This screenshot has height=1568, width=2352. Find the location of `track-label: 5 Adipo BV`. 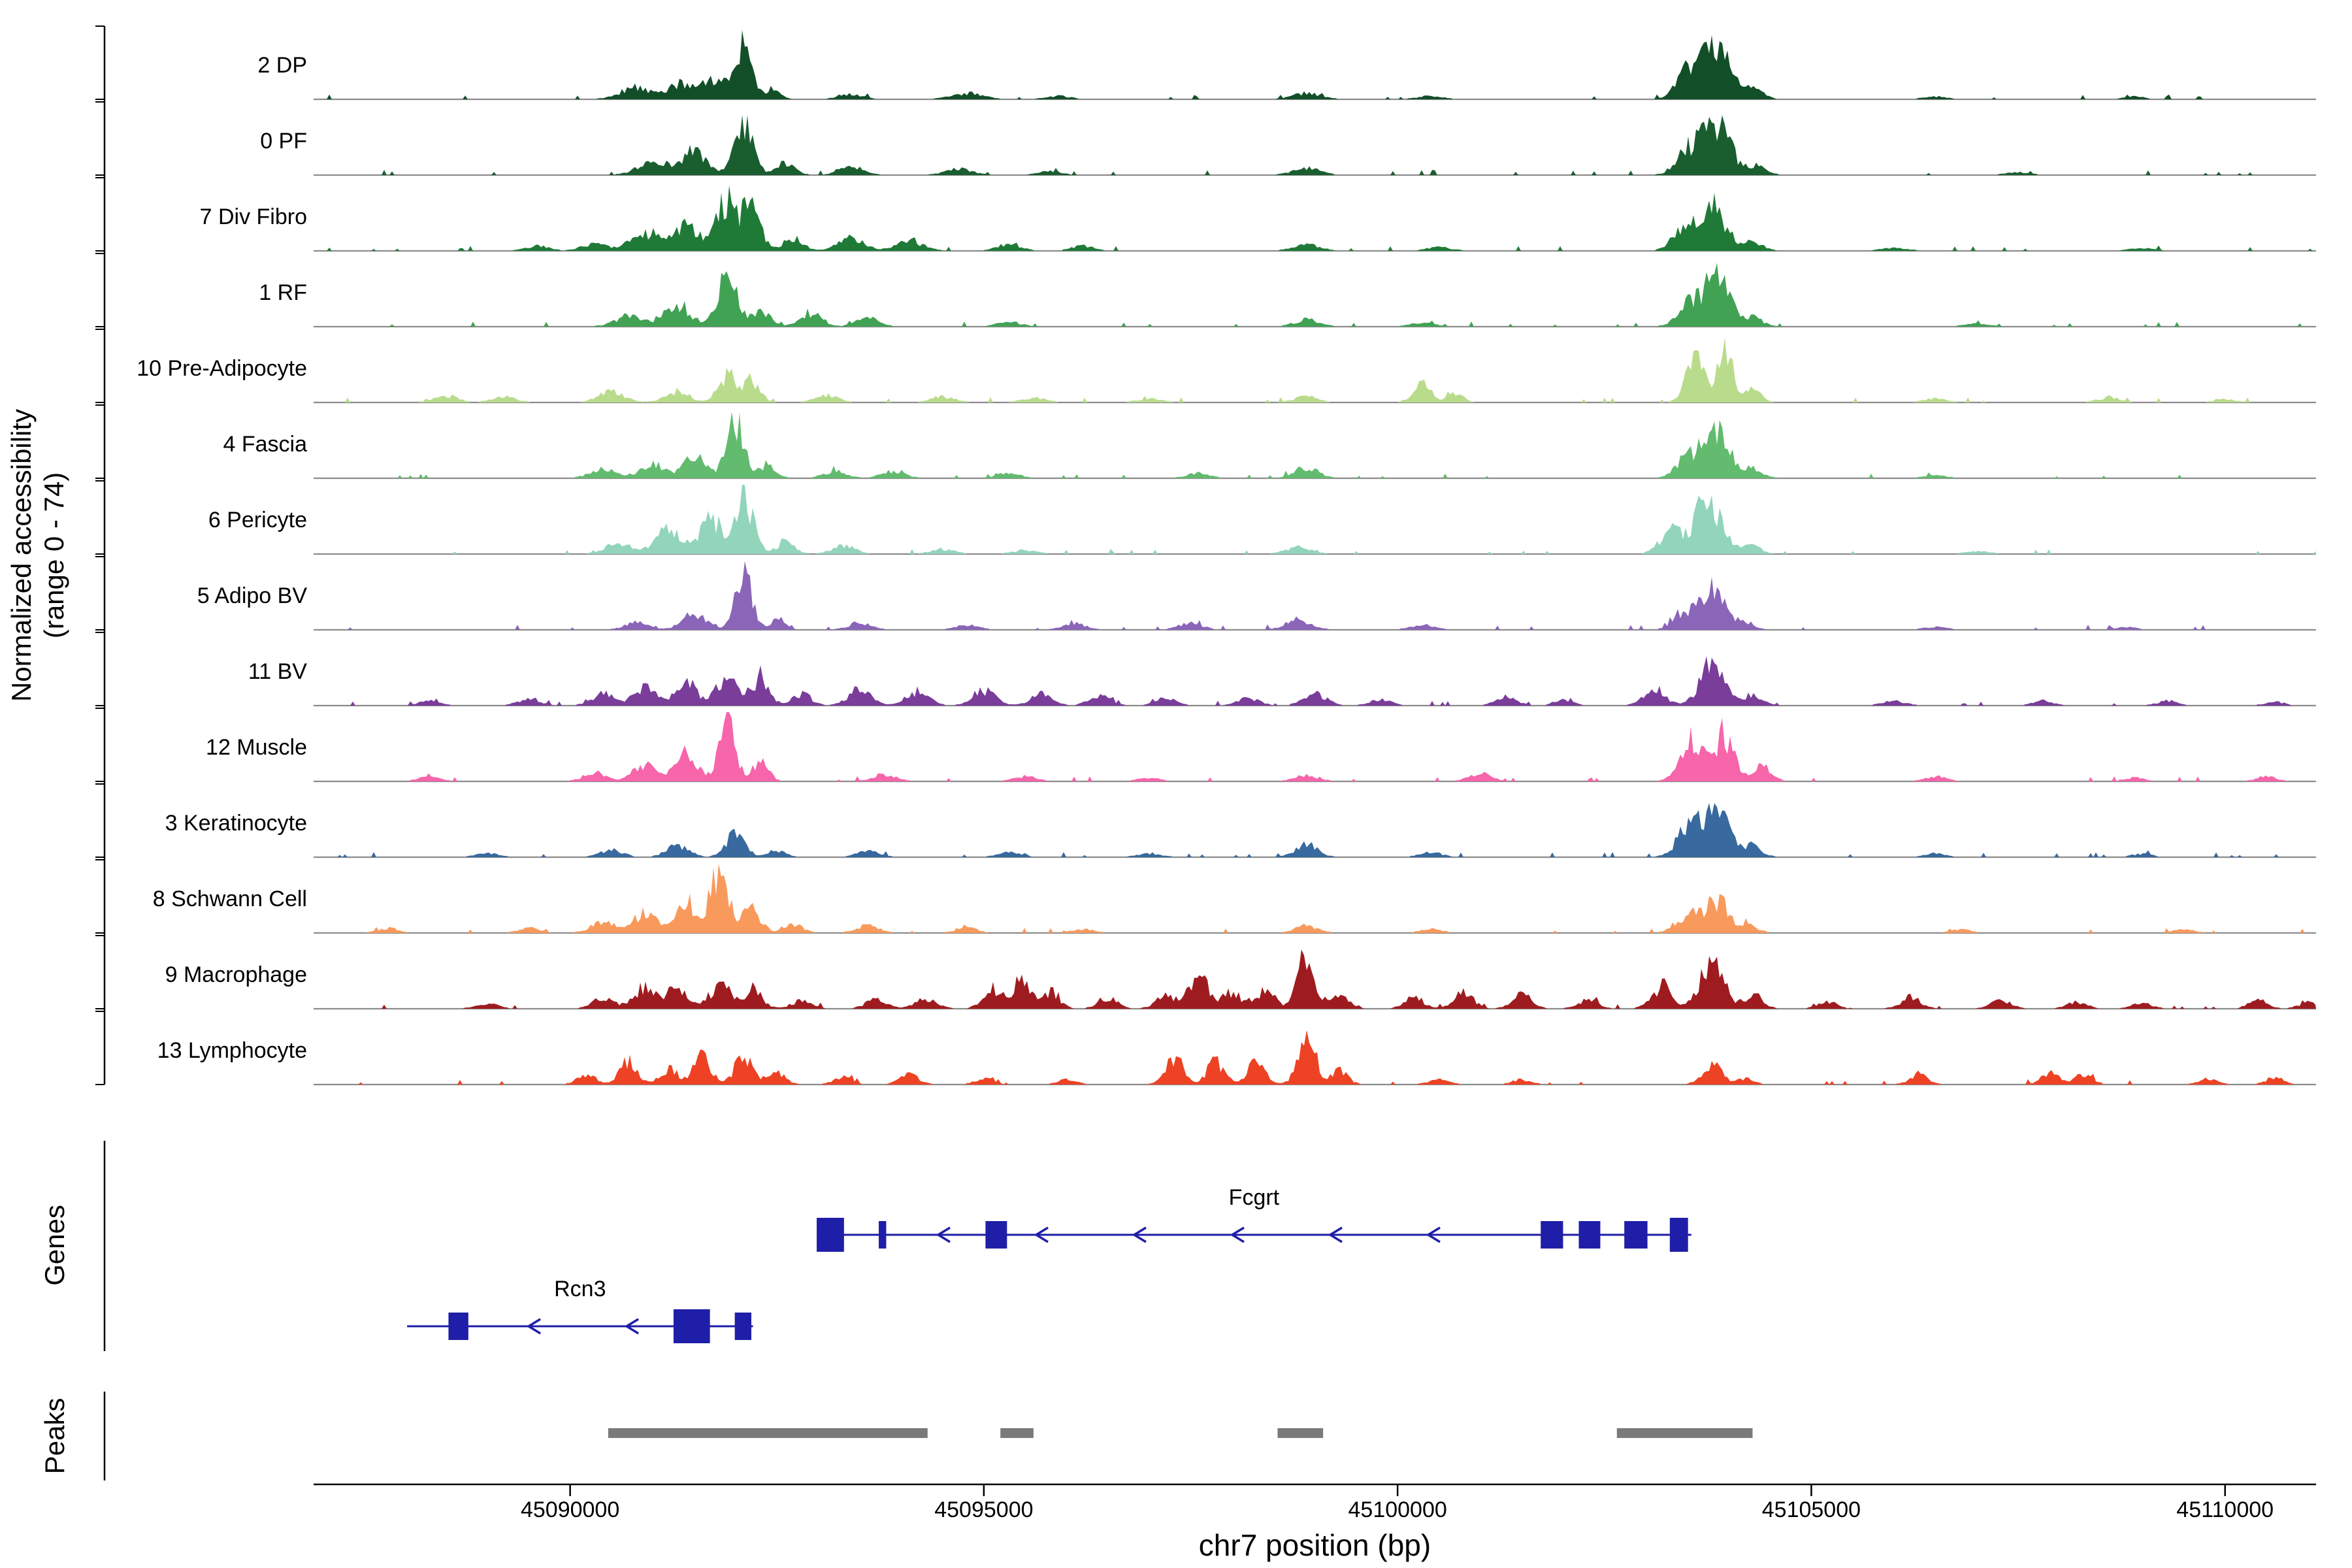

track-label: 5 Adipo BV is located at coordinates (252, 595).